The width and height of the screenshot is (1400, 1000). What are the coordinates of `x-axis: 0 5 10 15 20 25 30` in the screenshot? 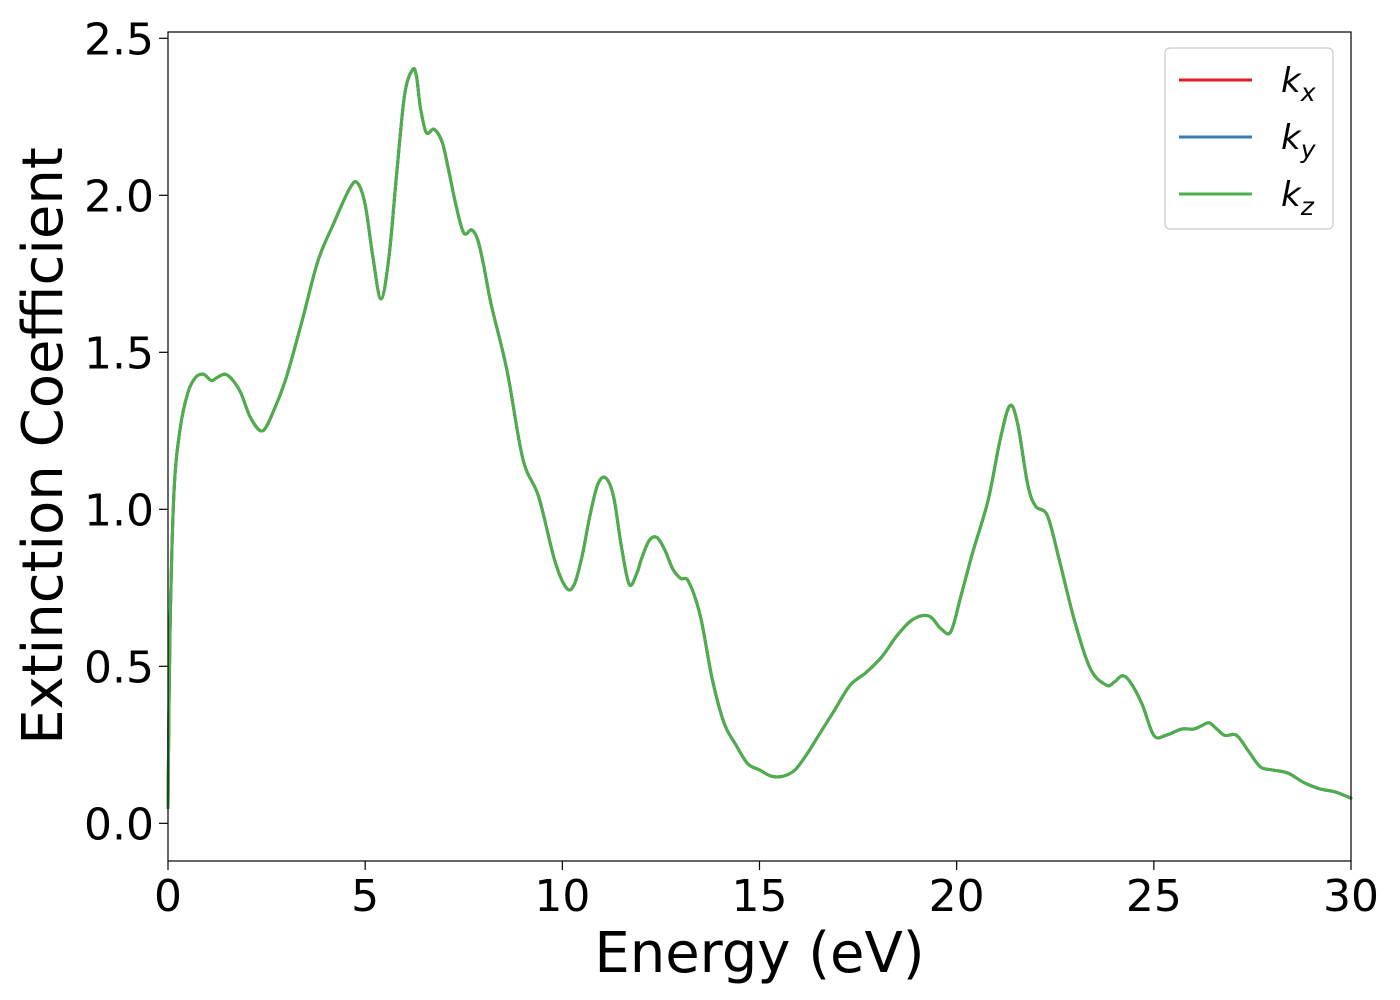 It's located at (766, 891).